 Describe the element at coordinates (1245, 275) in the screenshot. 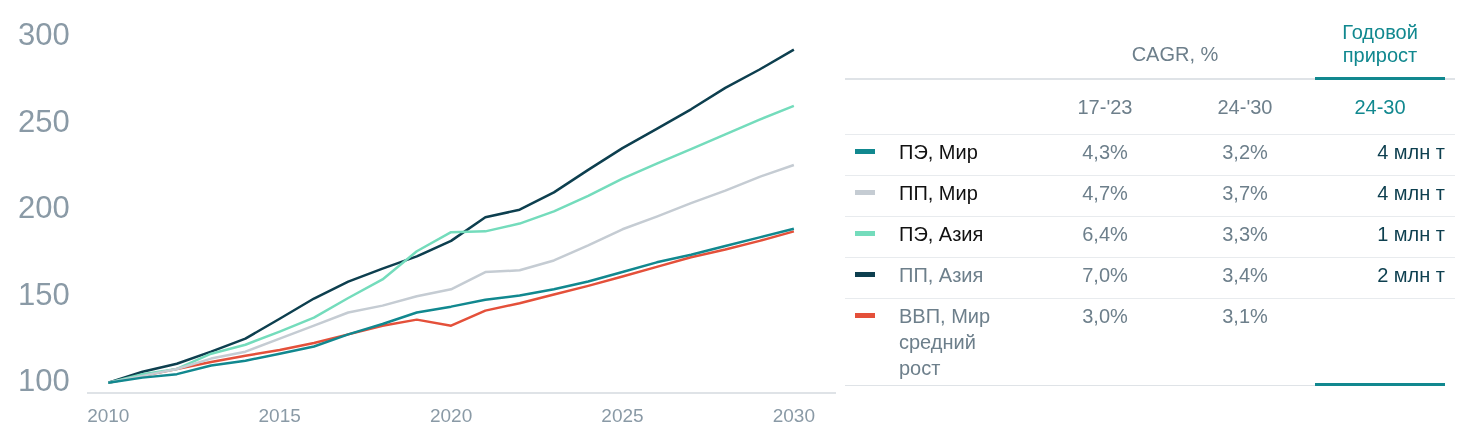

I see `text: 3,4%` at that location.